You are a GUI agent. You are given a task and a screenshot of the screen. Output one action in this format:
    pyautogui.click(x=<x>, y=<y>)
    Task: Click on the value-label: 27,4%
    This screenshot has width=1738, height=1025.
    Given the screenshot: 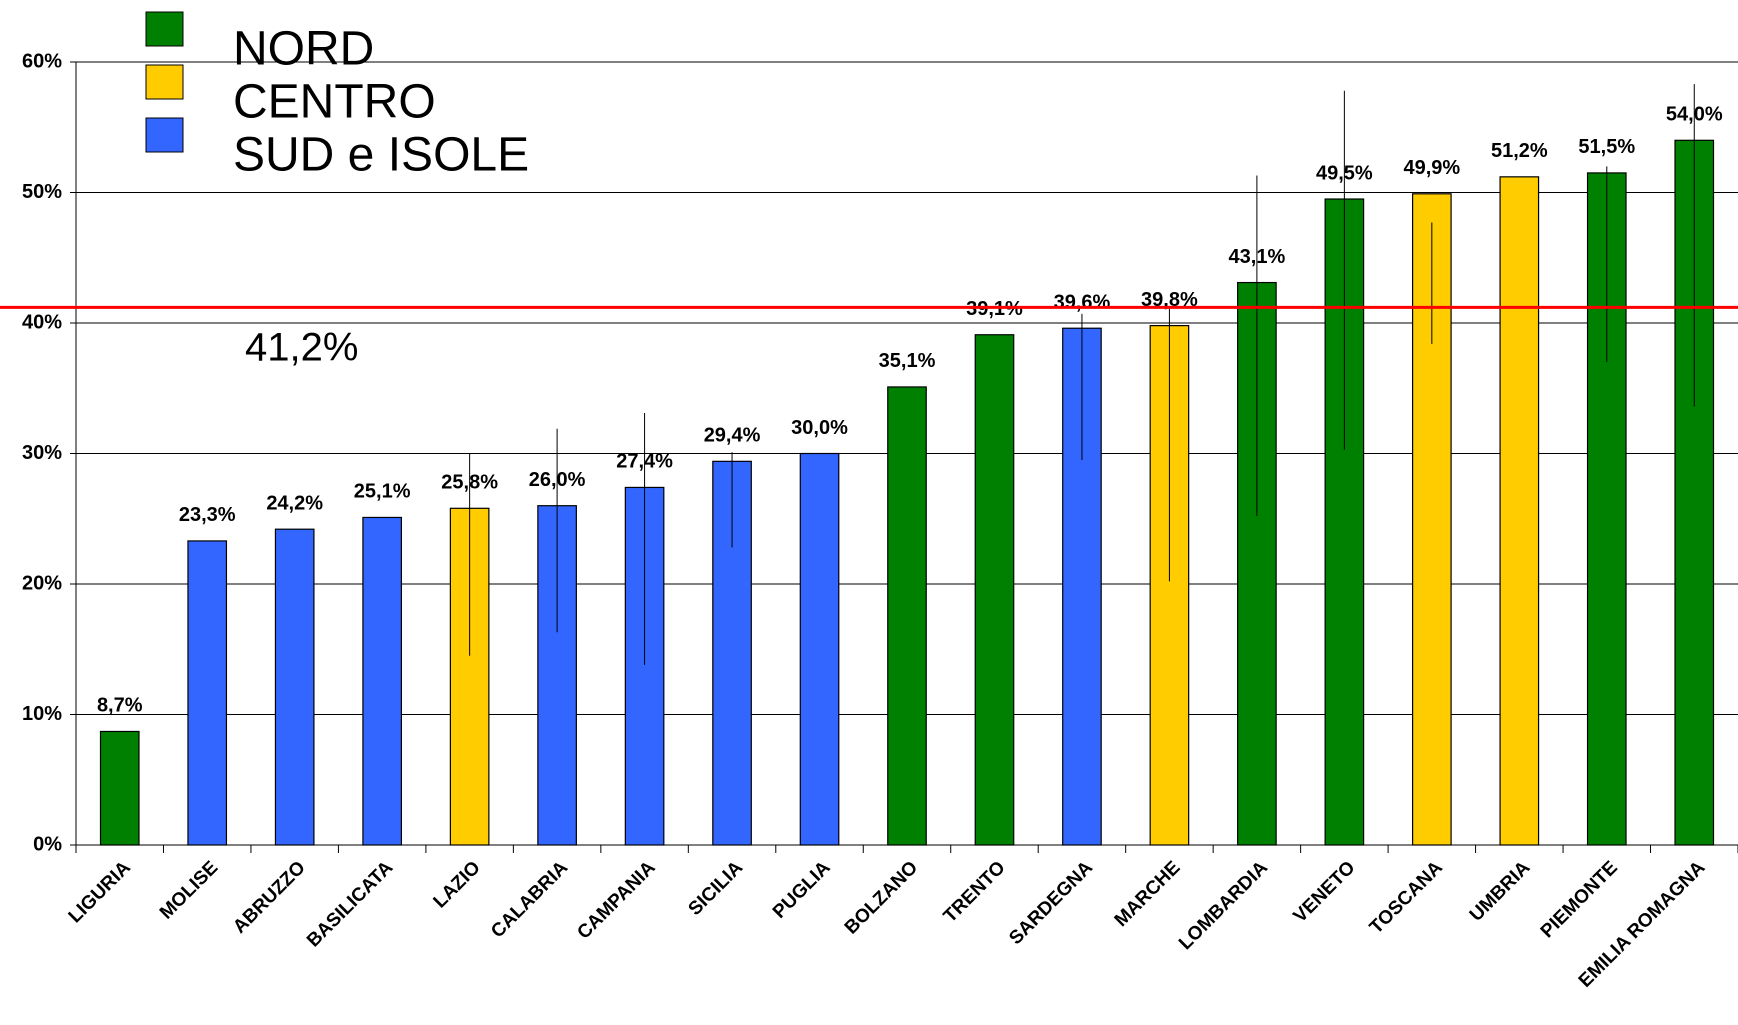 What is the action you would take?
    pyautogui.click(x=644, y=462)
    